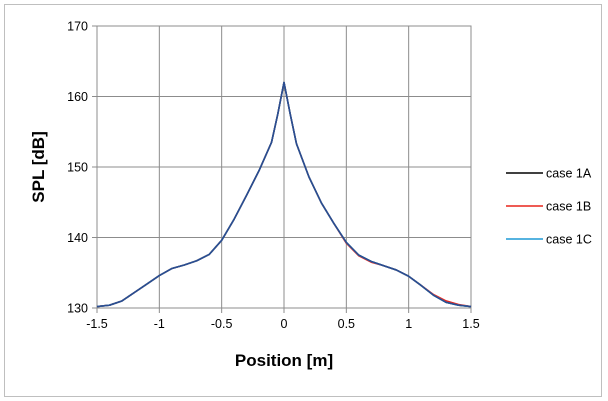 The image size is (608, 401). Describe the element at coordinates (77, 309) in the screenshot. I see `y-tick-label: 130` at that location.